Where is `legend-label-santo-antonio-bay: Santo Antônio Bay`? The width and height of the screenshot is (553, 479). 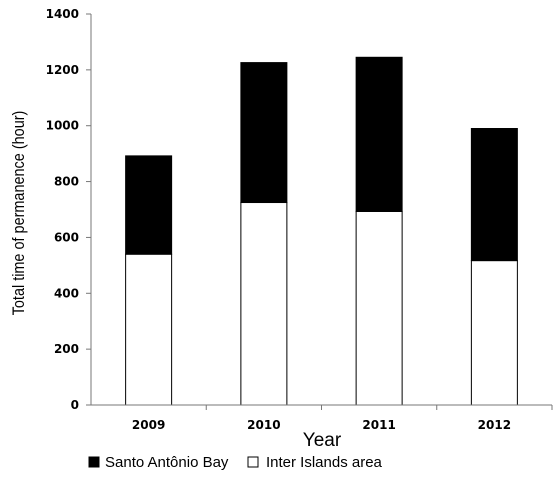
legend-label-santo-antonio-bay: Santo Antônio Bay is located at coordinates (167, 462).